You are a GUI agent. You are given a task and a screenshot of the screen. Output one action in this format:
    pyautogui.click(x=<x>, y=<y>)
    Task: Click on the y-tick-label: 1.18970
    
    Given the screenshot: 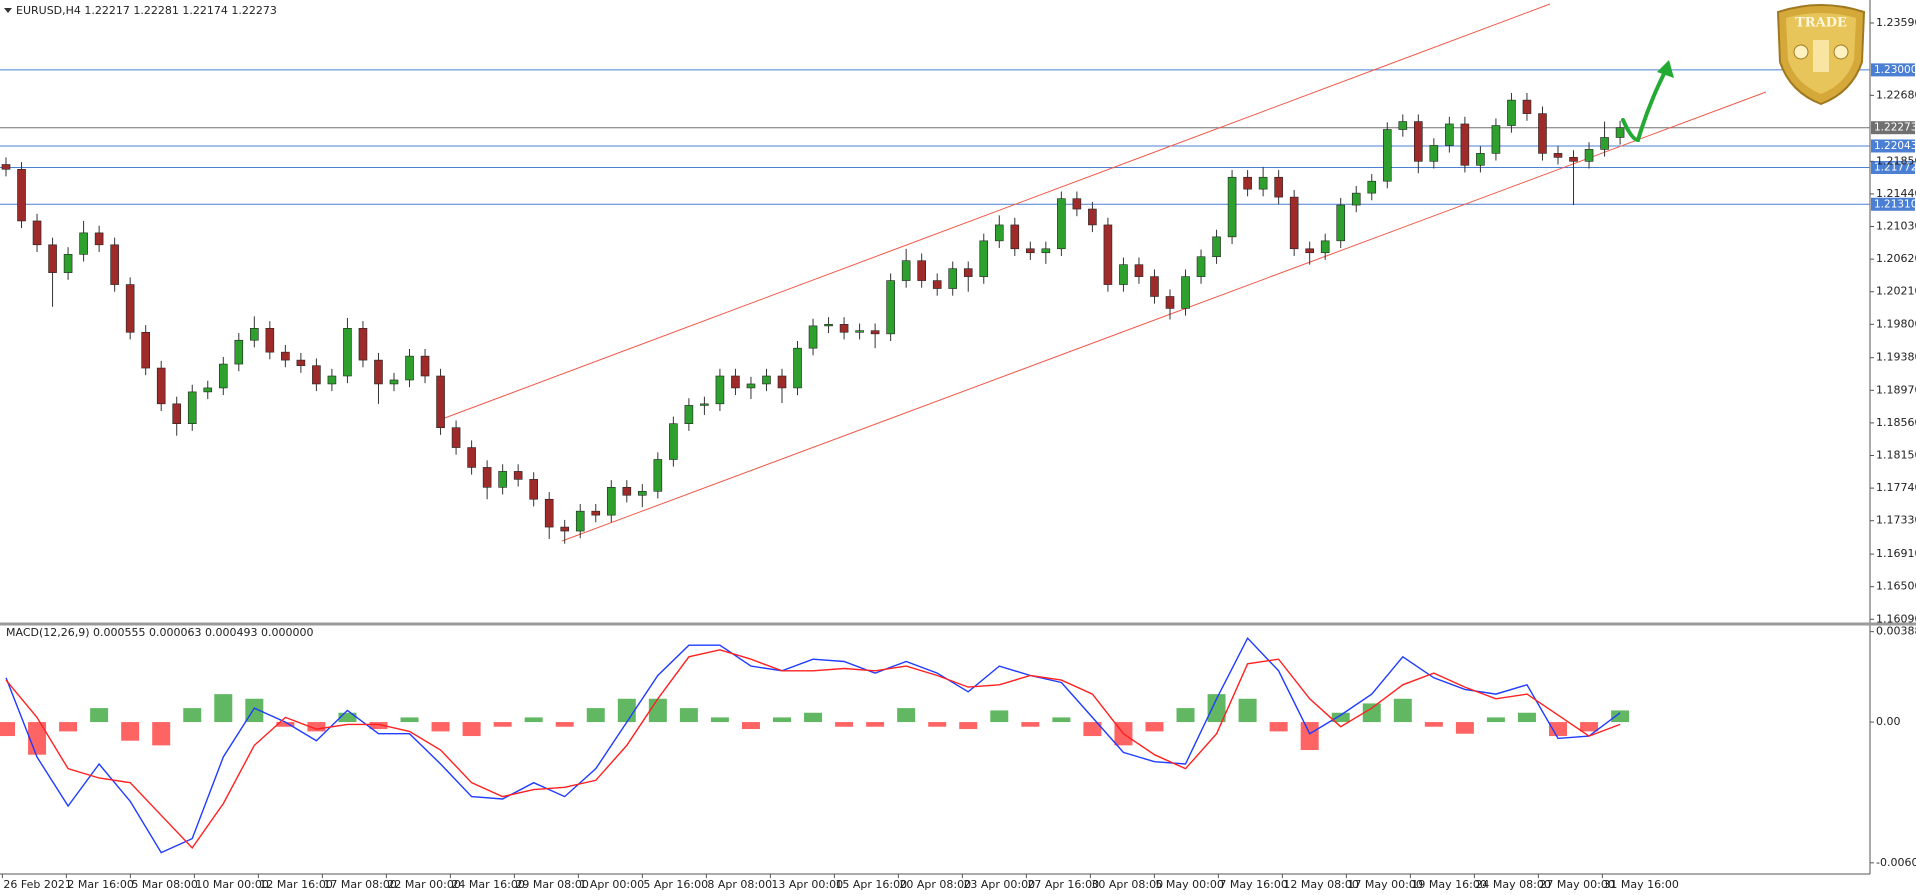 What is the action you would take?
    pyautogui.click(x=1896, y=389)
    